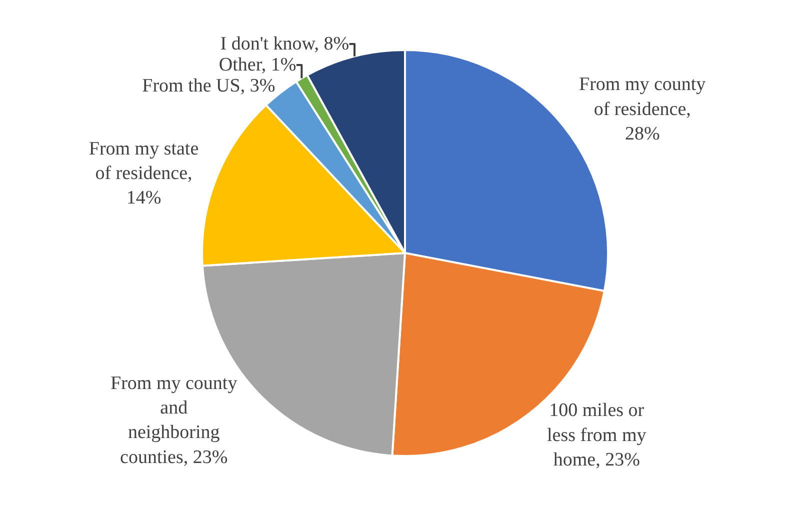 Image resolution: width=795 pixels, height=506 pixels. What do you see at coordinates (642, 109) in the screenshot?
I see `slice-label: From my county of residence, 28%` at bounding box center [642, 109].